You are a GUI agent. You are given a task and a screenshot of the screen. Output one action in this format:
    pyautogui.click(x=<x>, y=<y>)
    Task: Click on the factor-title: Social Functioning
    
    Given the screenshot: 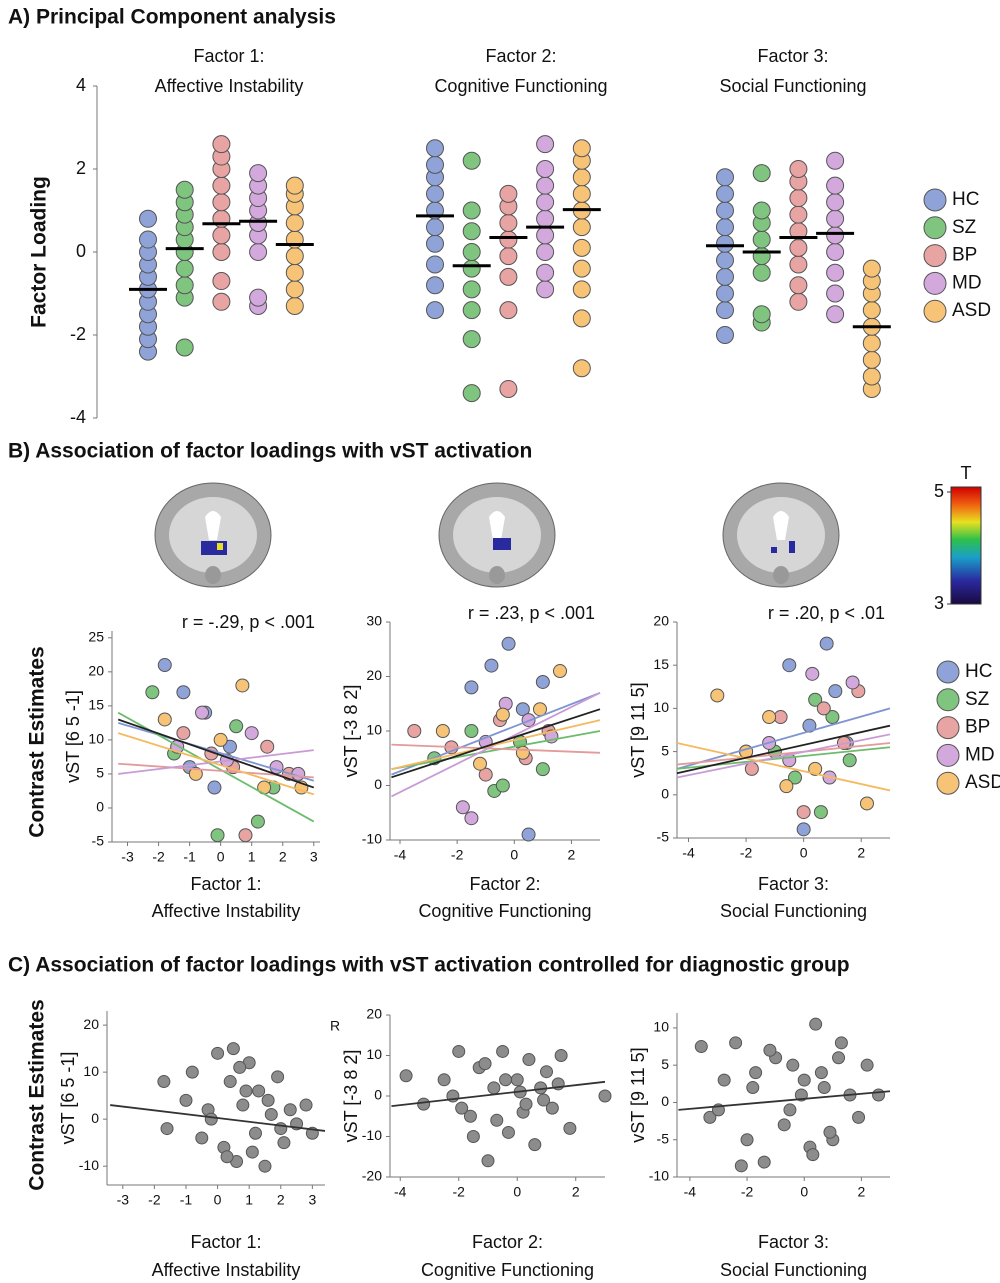 What is the action you would take?
    pyautogui.click(x=792, y=86)
    